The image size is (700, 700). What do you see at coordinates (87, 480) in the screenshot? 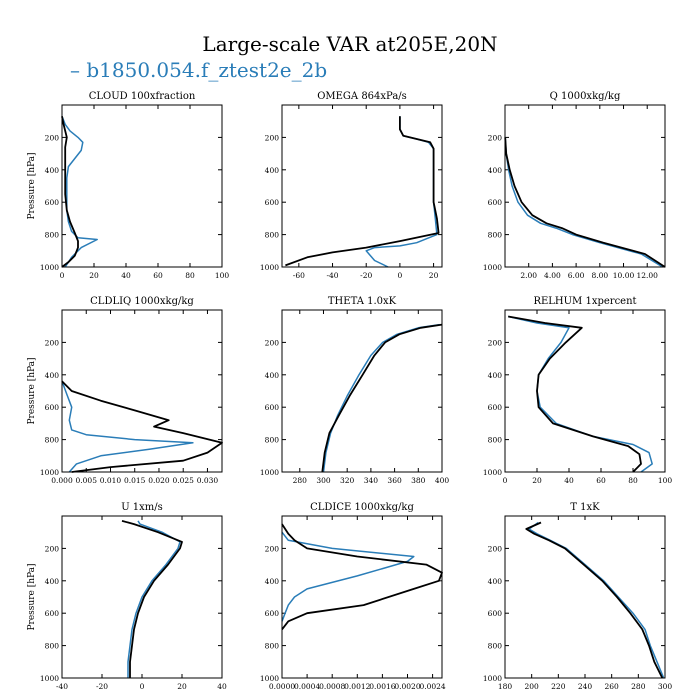
I see `x-tick-label: 0.005` at bounding box center [87, 480].